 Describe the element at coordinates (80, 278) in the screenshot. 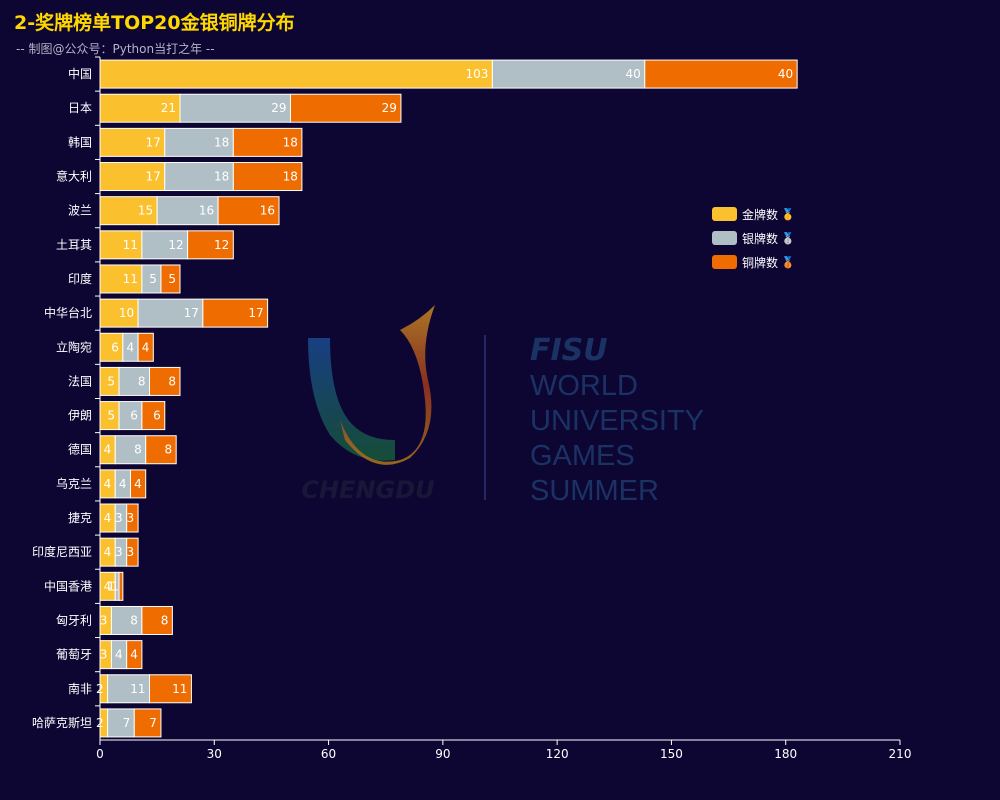

I see `category-label: 印度` at that location.